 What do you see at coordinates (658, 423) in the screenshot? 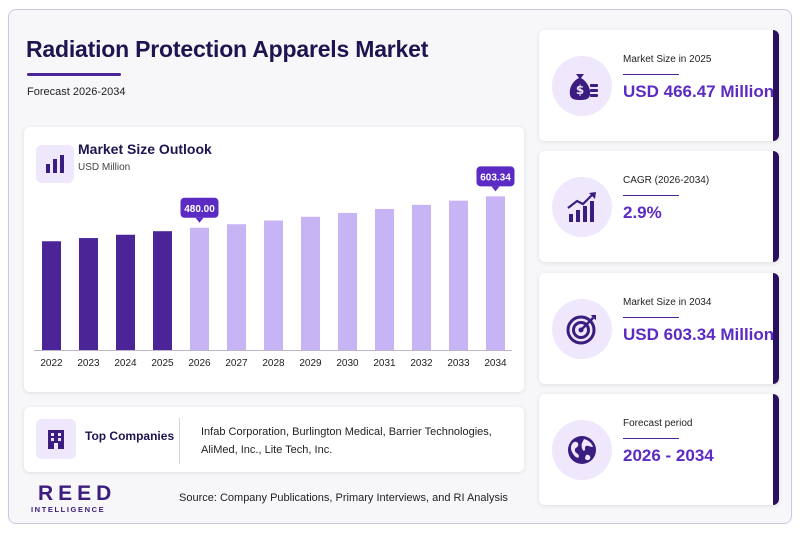
I see `kpi-label: Forecast period` at bounding box center [658, 423].